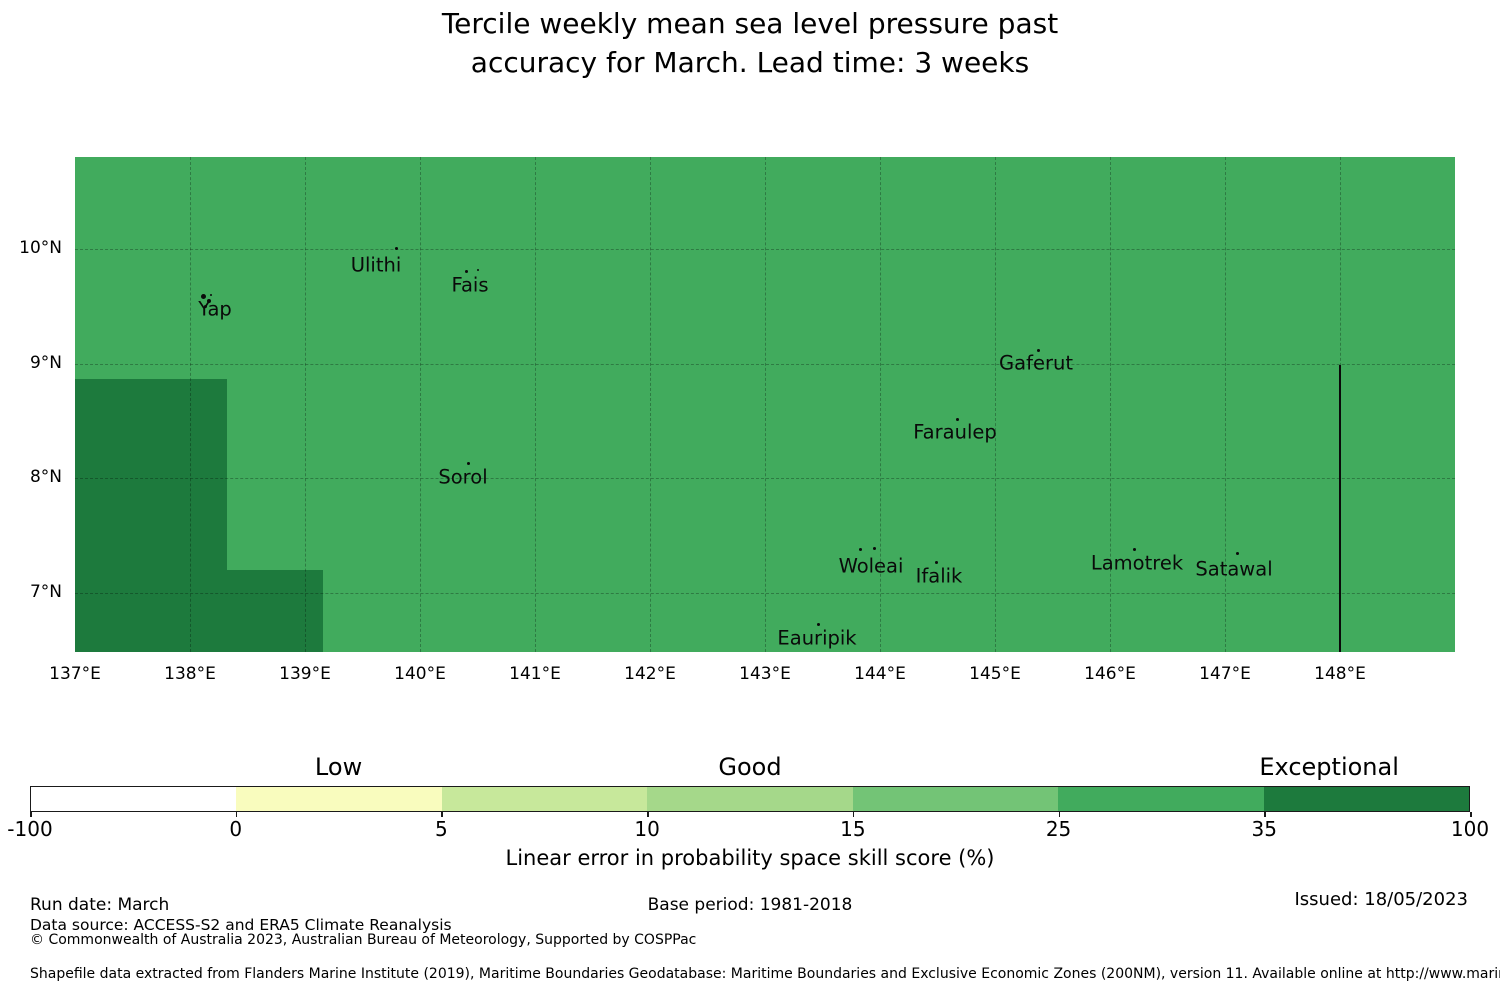 Image resolution: width=1500 pixels, height=990 pixels. Describe the element at coordinates (376, 265) in the screenshot. I see `place-label-ulithi: Ulithi` at that location.